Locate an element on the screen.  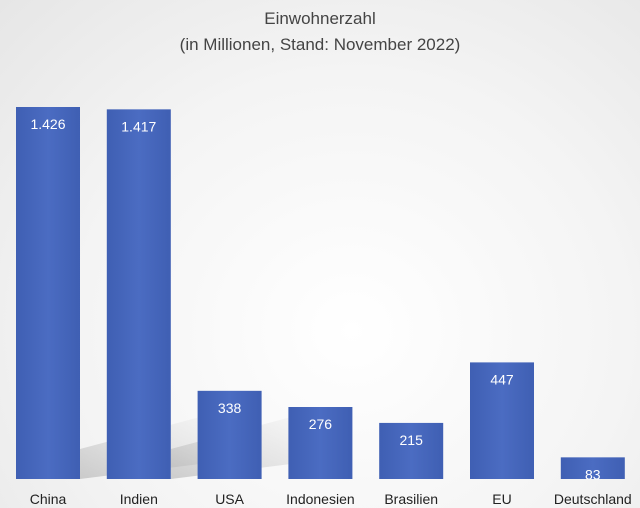
bar-indien is located at coordinates (138, 294).